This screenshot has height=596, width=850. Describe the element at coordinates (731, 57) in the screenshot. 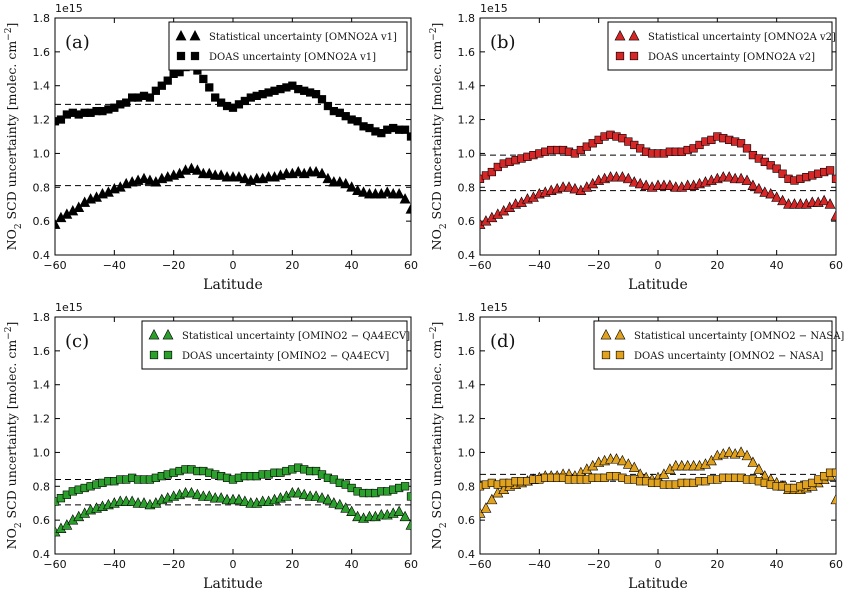

I see `legend-label: DOAS uncertainty [OMNO2A v2]` at that location.